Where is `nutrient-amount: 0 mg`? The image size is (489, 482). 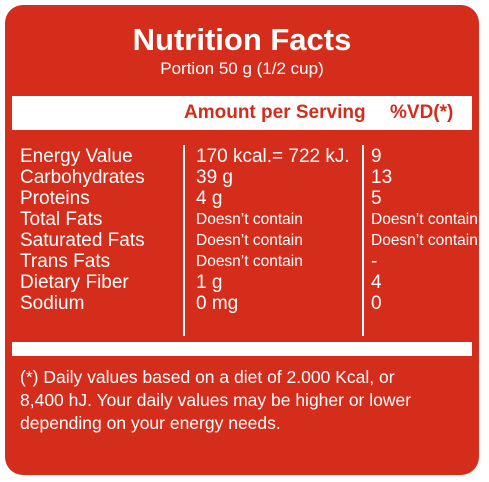 nutrient-amount: 0 mg is located at coordinates (217, 303).